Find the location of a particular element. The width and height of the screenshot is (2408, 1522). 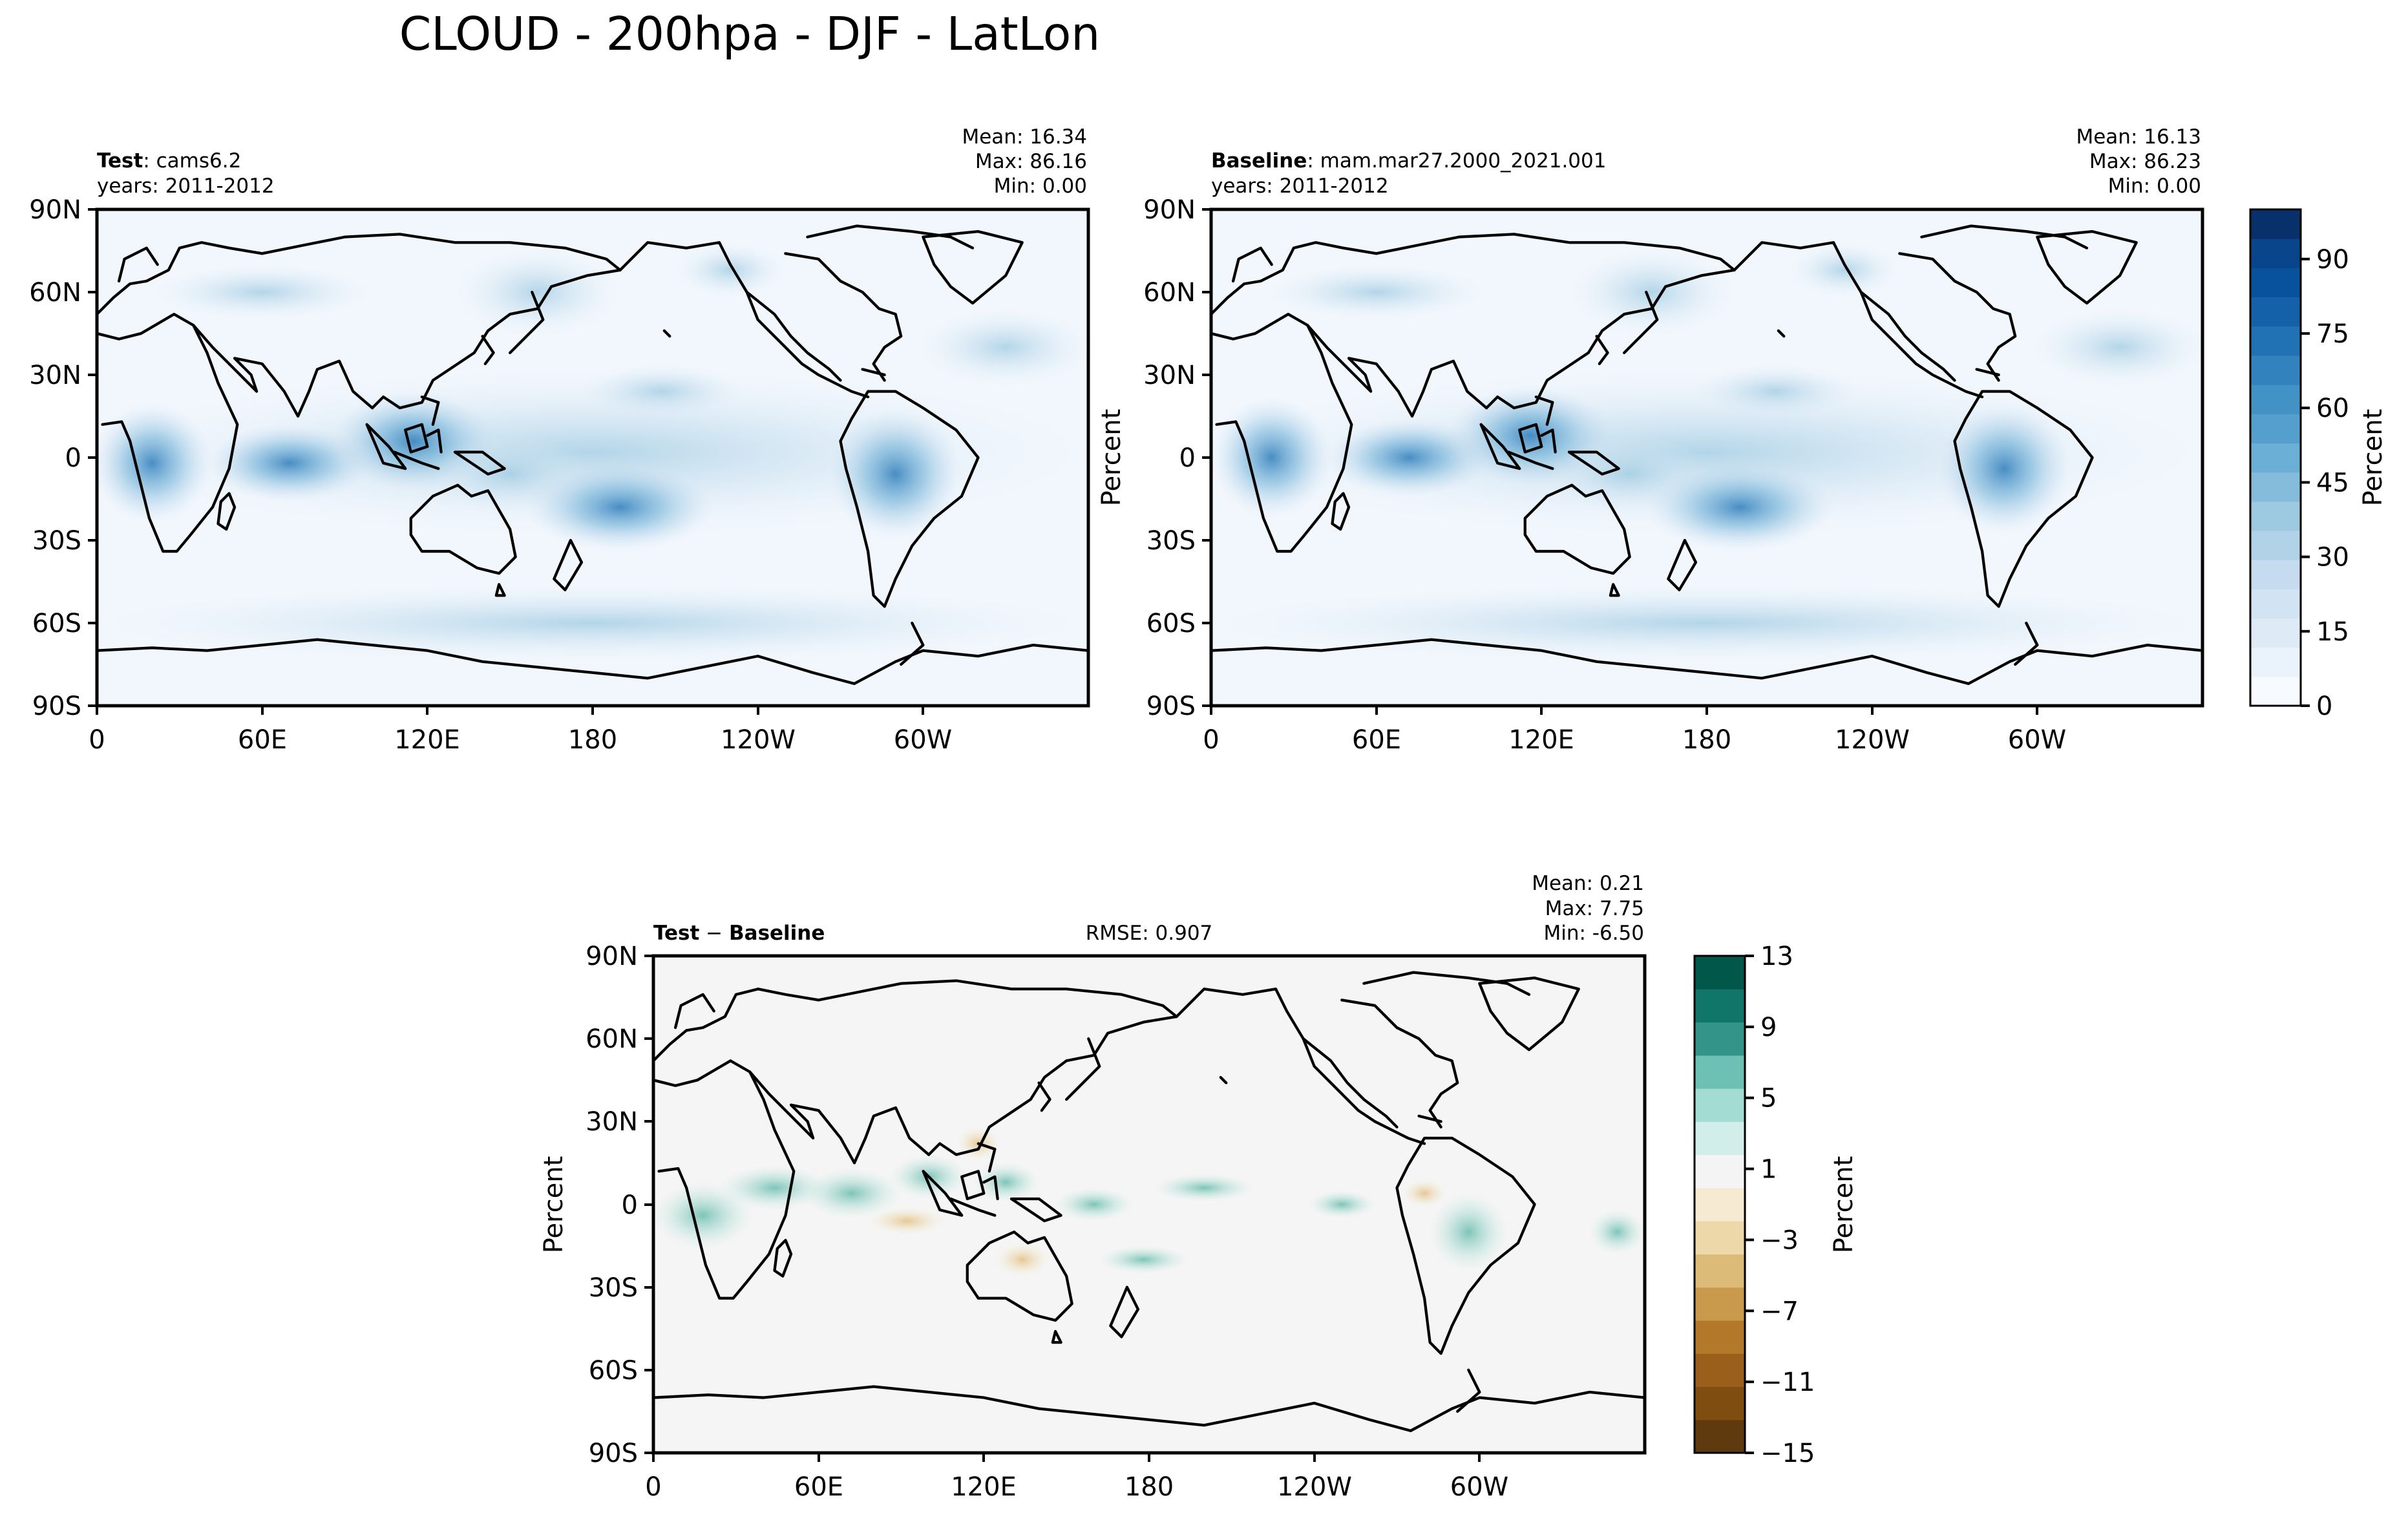

baseline-ytick: 60N is located at coordinates (1169, 293).